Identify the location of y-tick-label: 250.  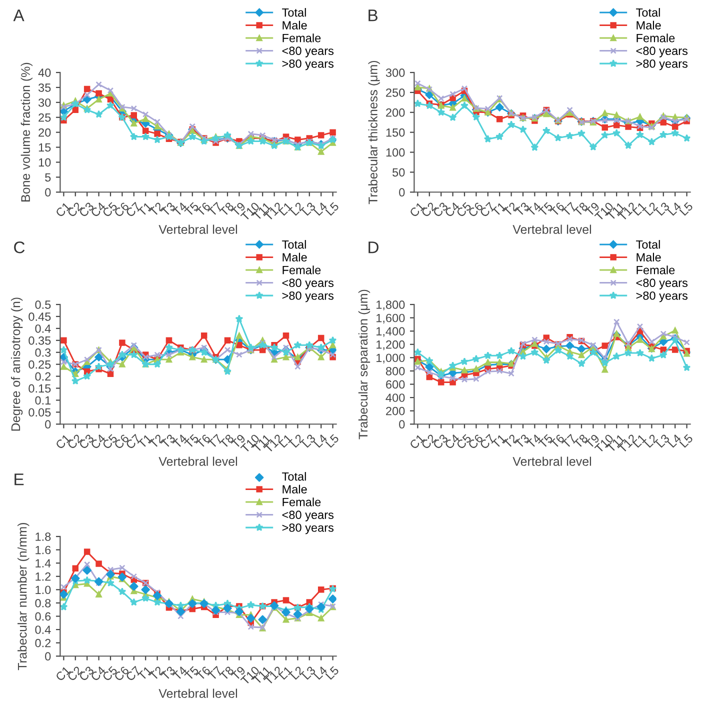
(395, 92).